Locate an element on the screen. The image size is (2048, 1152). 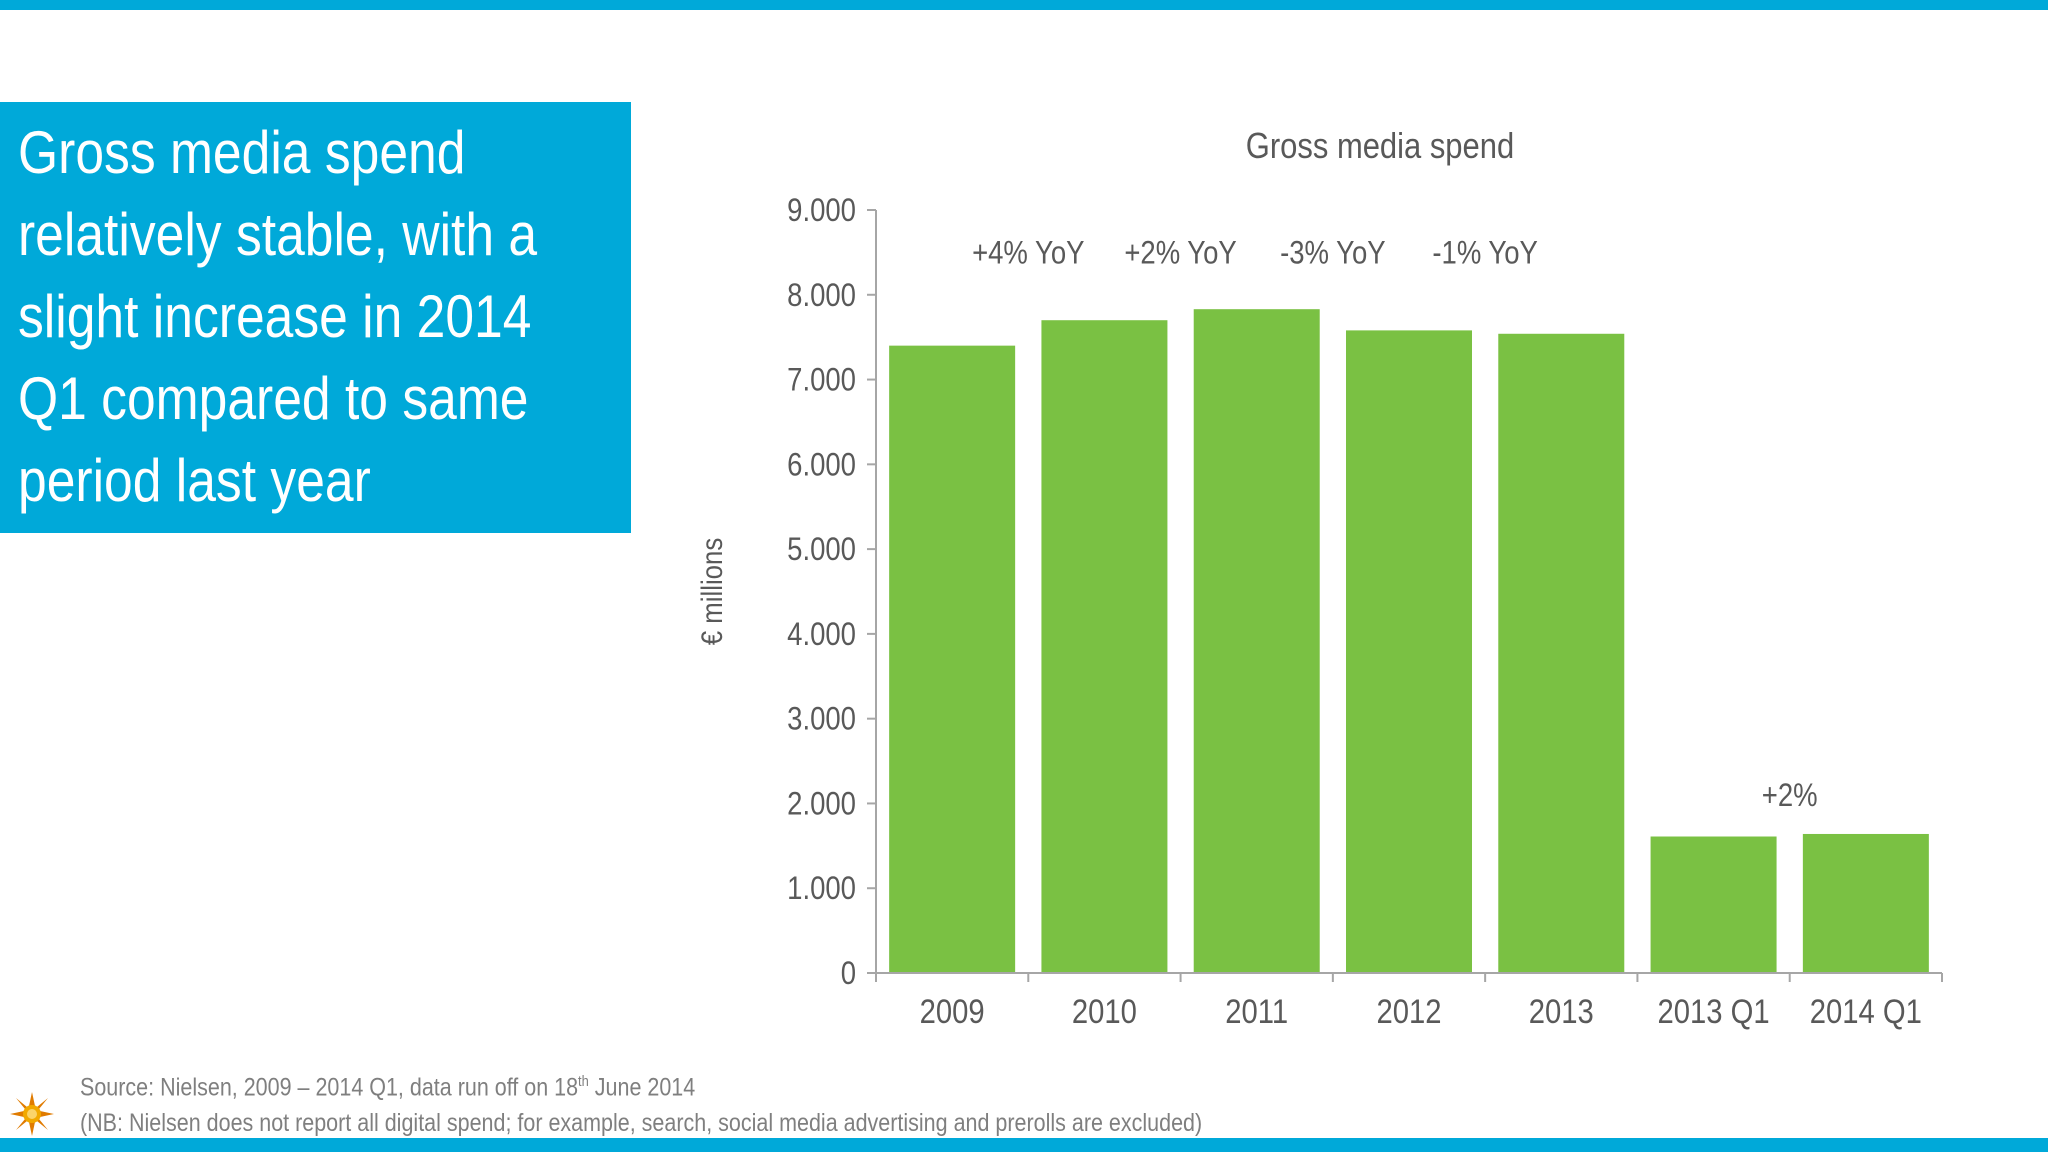
yoy-annotation: +2% is located at coordinates (1790, 795).